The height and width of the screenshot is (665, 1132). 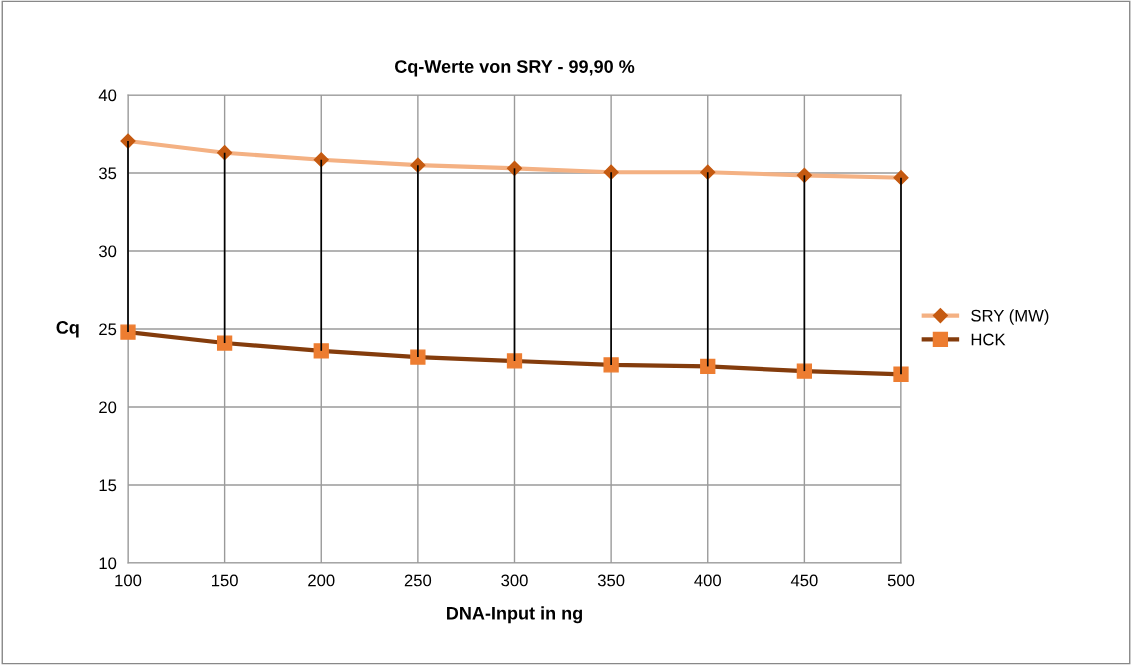 I want to click on x-tick-label: 500, so click(x=901, y=580).